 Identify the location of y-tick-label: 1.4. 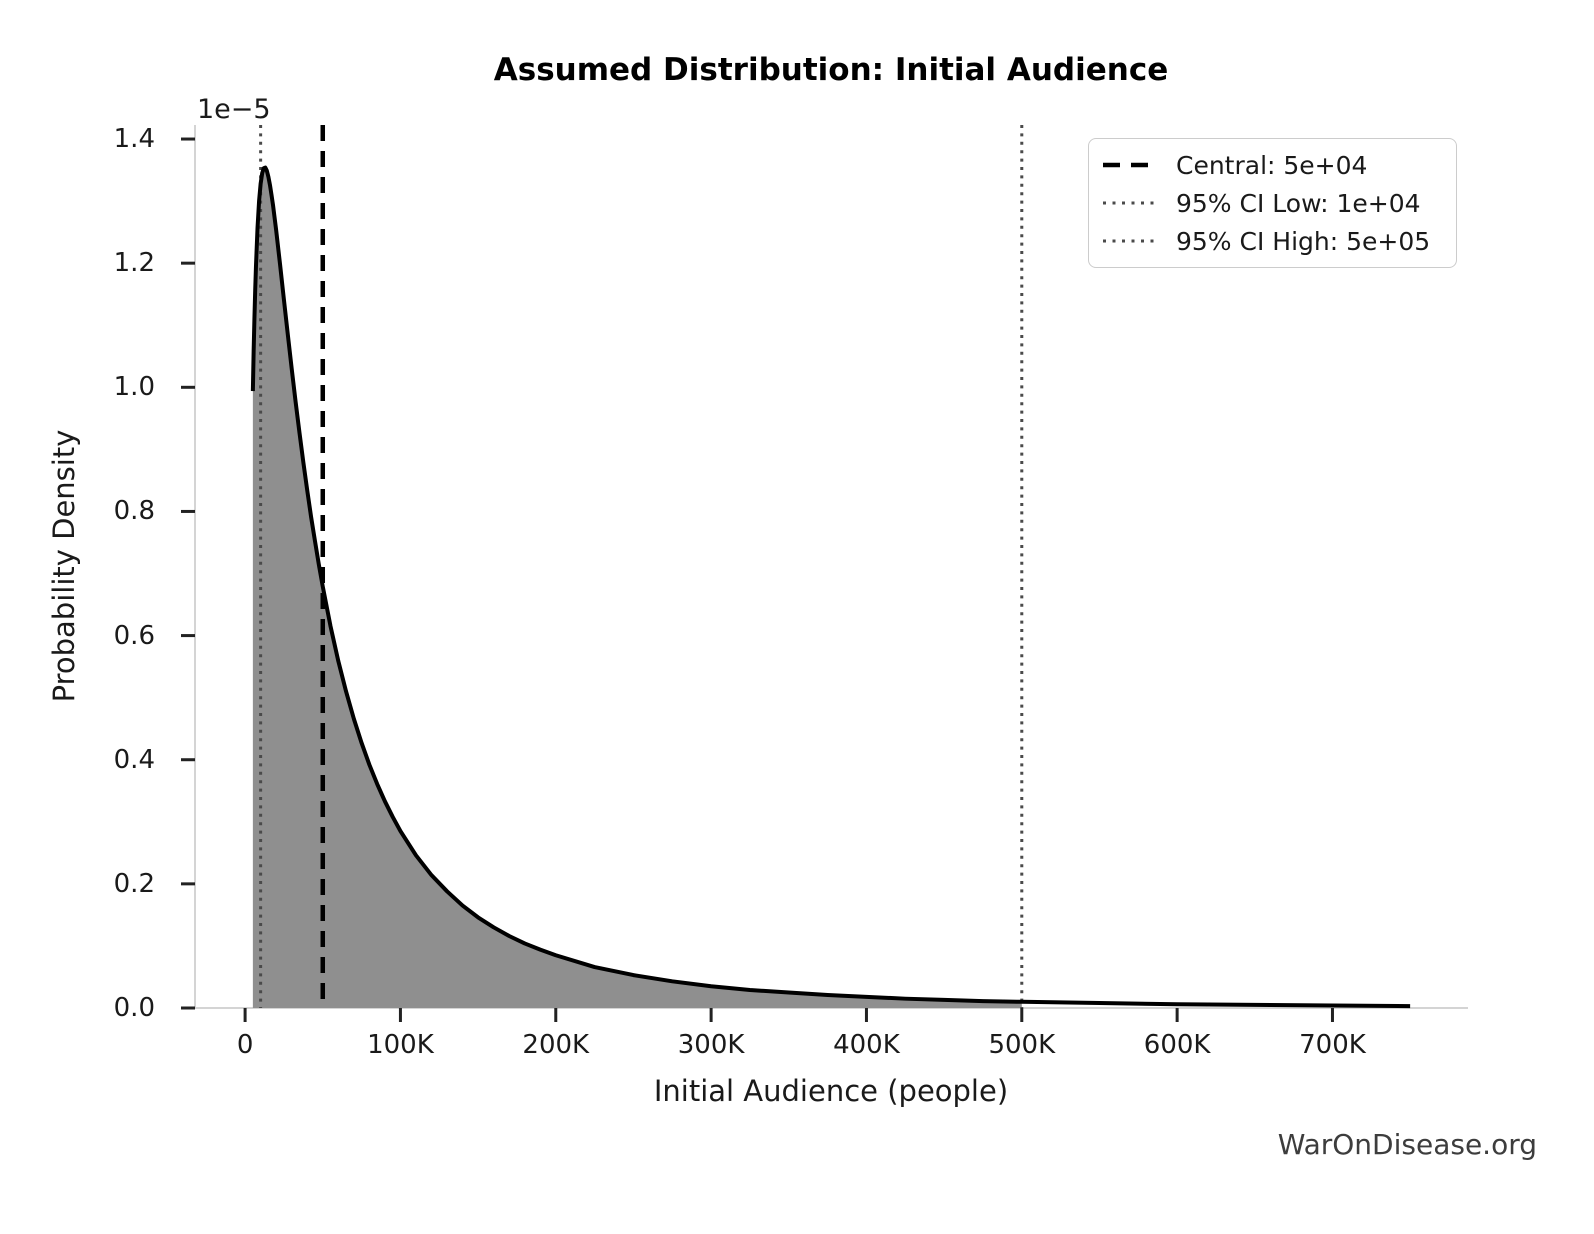
(134, 139).